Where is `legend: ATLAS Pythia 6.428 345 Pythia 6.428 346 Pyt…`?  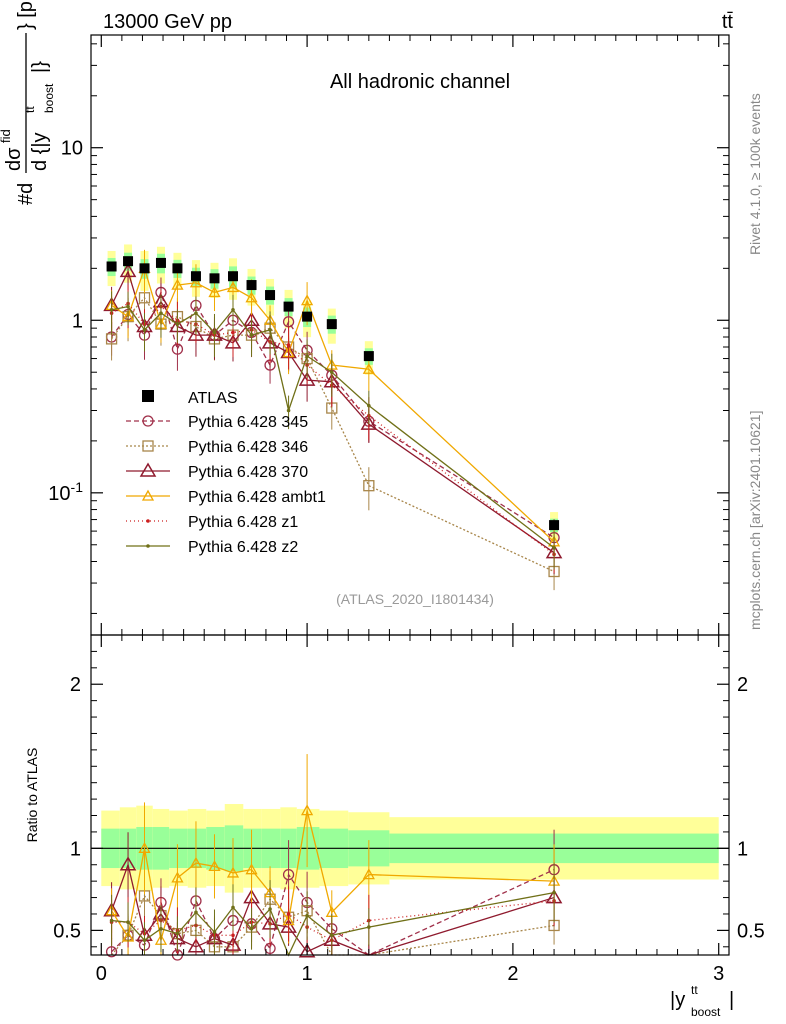 legend: ATLAS Pythia 6.428 345 Pythia 6.428 346 Pyt… is located at coordinates (226, 473).